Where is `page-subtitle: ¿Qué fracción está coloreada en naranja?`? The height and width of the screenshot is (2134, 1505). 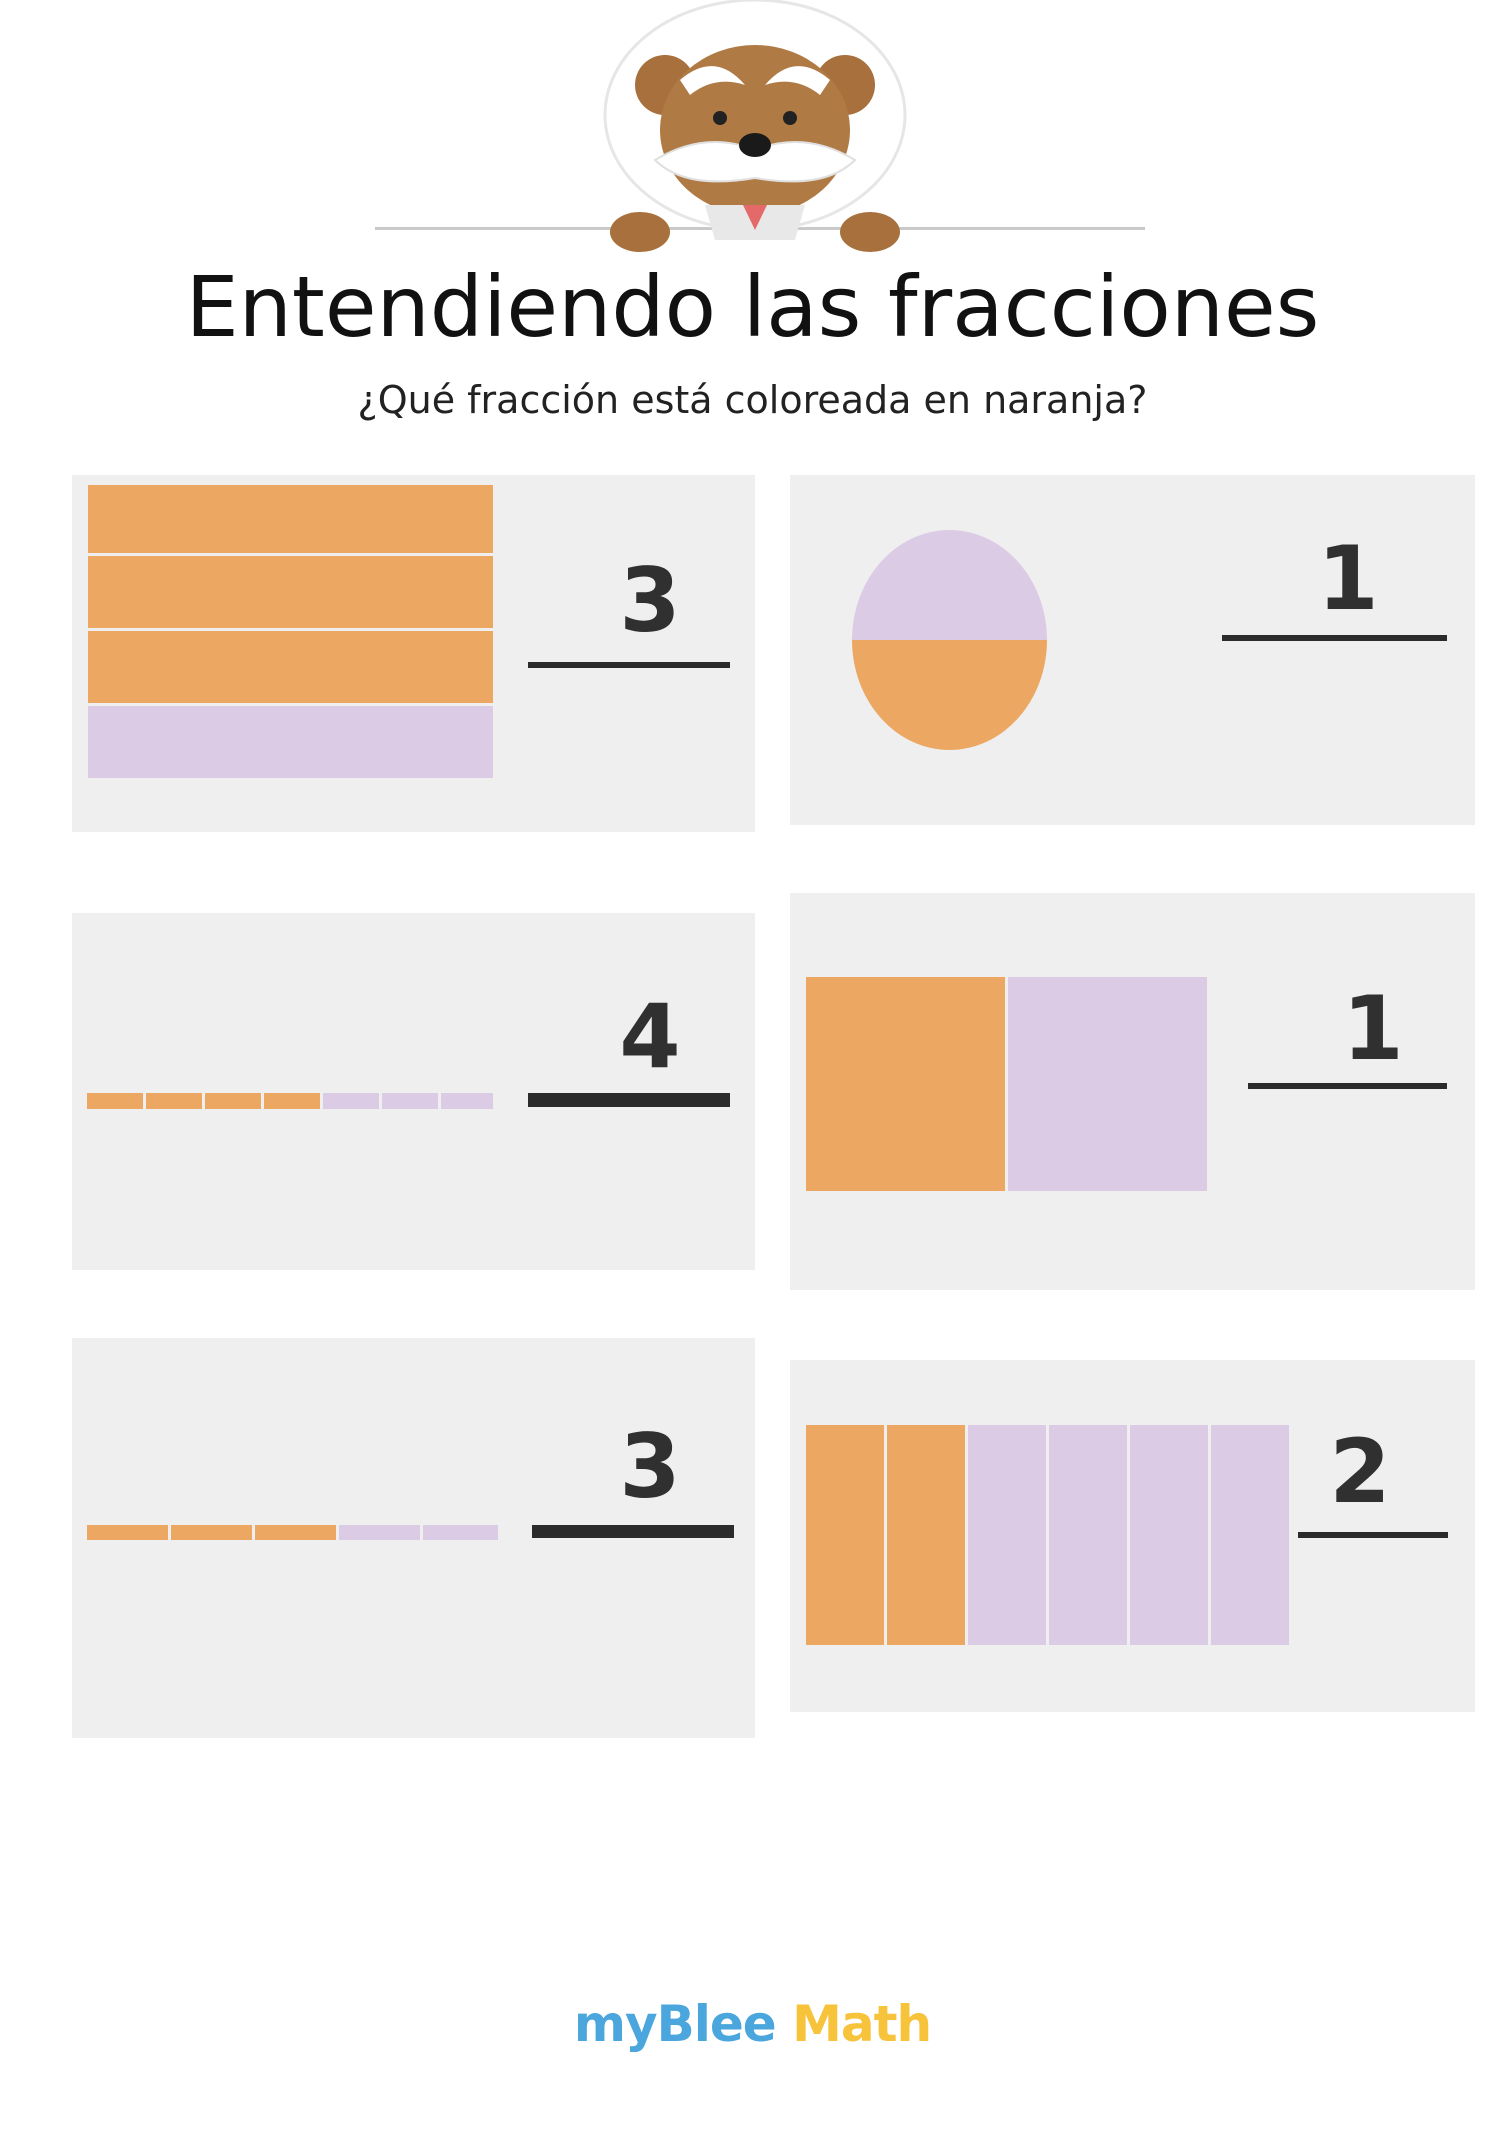
page-subtitle: ¿Qué fracción está coloreada en naranja? is located at coordinates (752, 400).